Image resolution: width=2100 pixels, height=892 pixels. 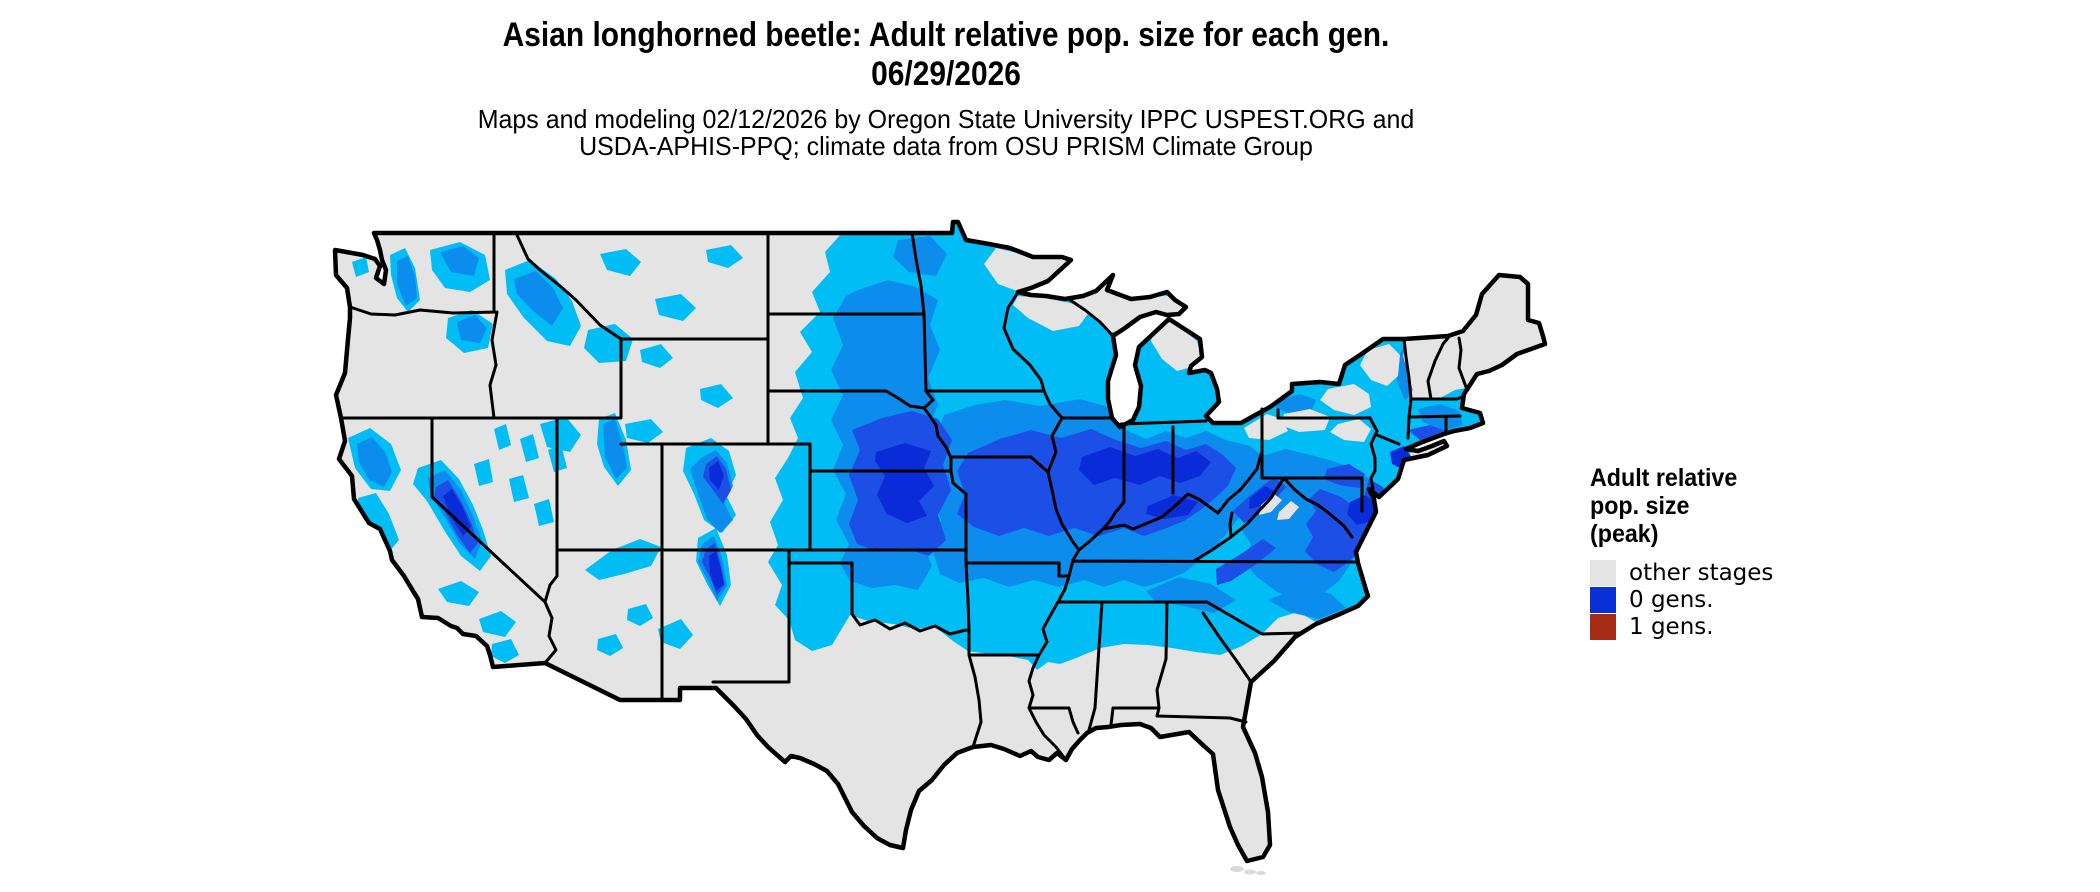 I want to click on legend-item-other-stages: other stages, so click(x=1730, y=572).